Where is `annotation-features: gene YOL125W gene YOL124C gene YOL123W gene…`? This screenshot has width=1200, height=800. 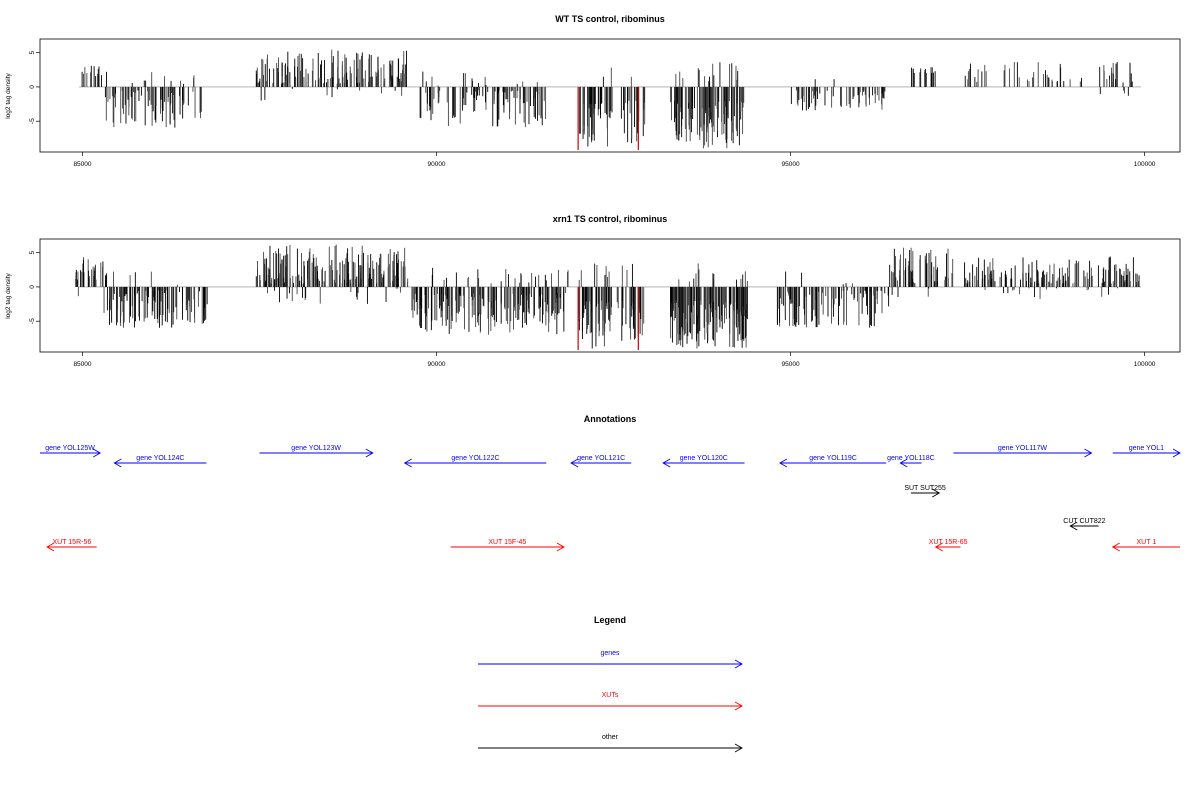
annotation-features: gene YOL125W gene YOL124C gene YOL123W gene… is located at coordinates (610, 498).